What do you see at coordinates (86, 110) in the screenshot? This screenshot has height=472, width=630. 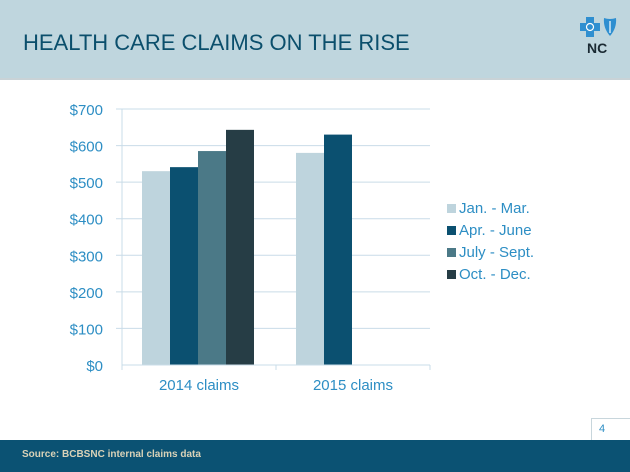 I see `y-tick-label: $700` at bounding box center [86, 110].